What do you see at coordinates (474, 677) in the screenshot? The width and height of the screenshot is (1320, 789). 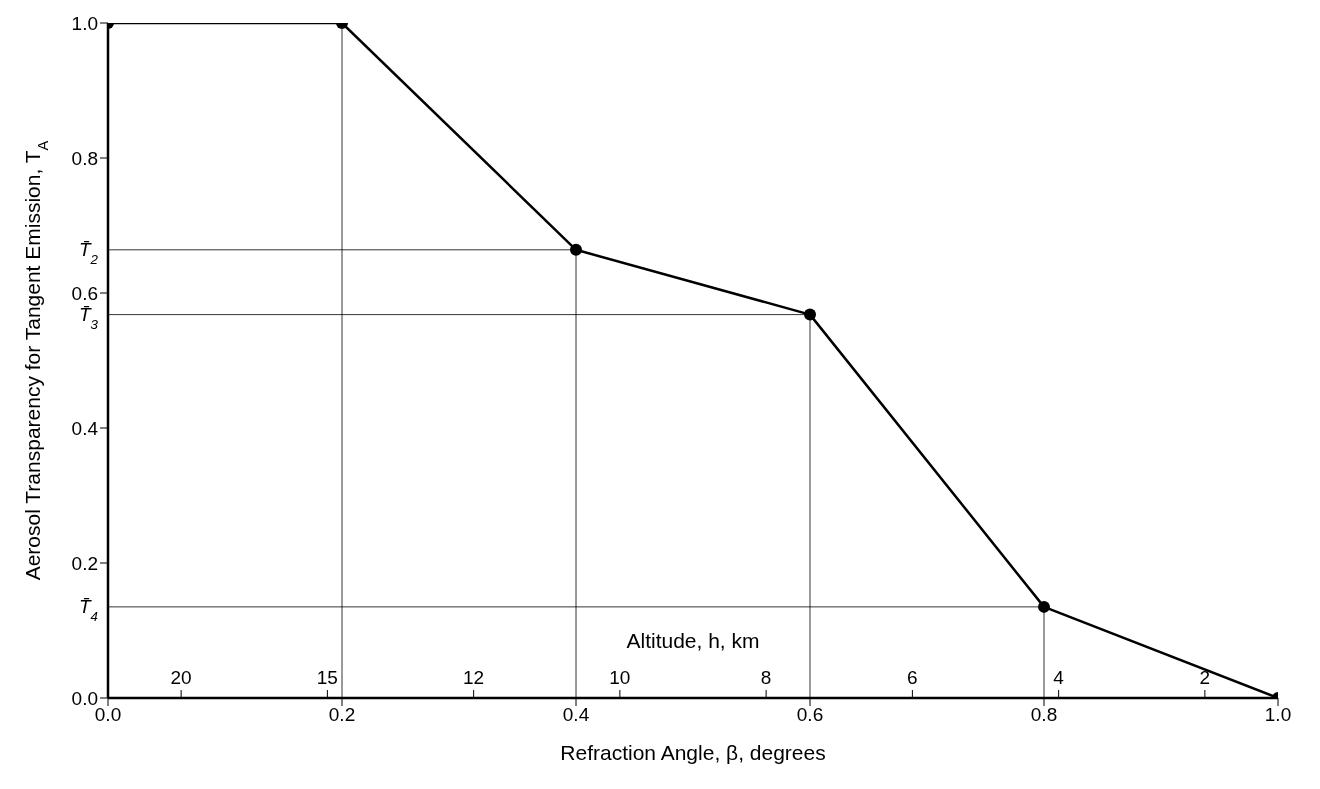 I see `annotation: 12` at bounding box center [474, 677].